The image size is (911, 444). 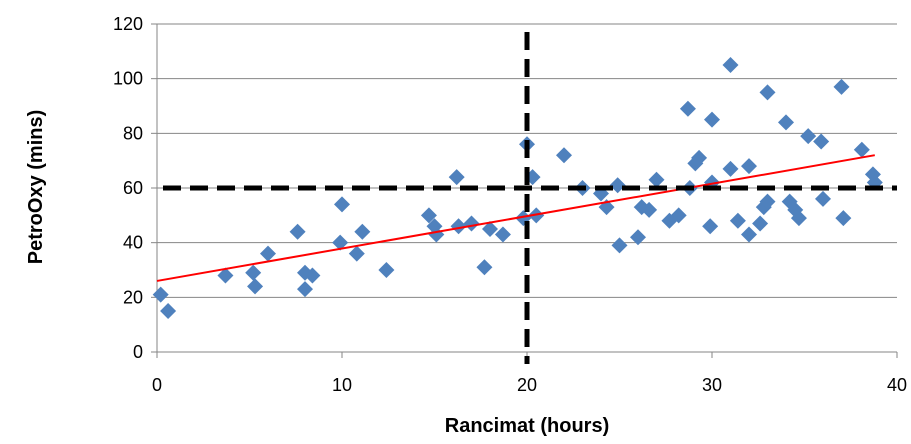 I want to click on y-tick-label: 100, so click(x=128, y=79).